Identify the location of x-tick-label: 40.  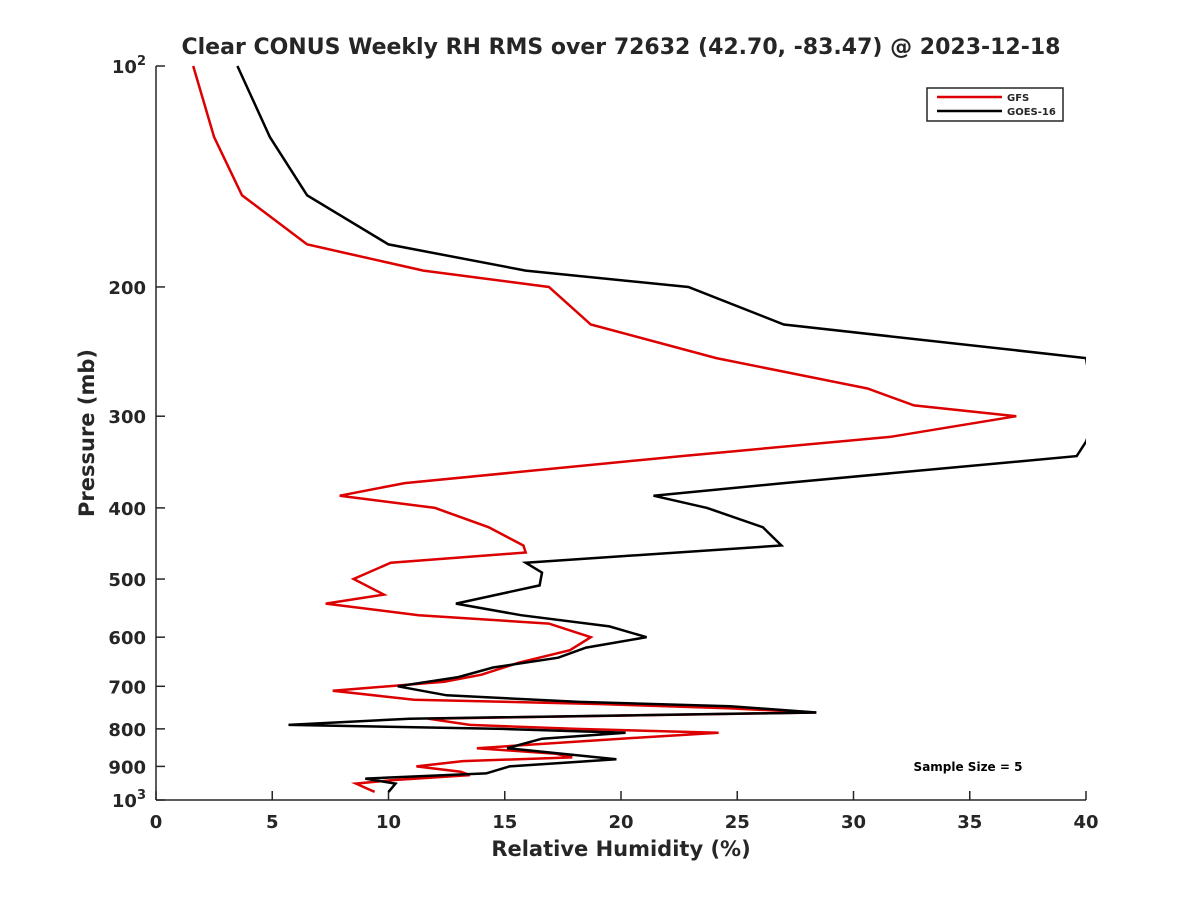
(1085, 822).